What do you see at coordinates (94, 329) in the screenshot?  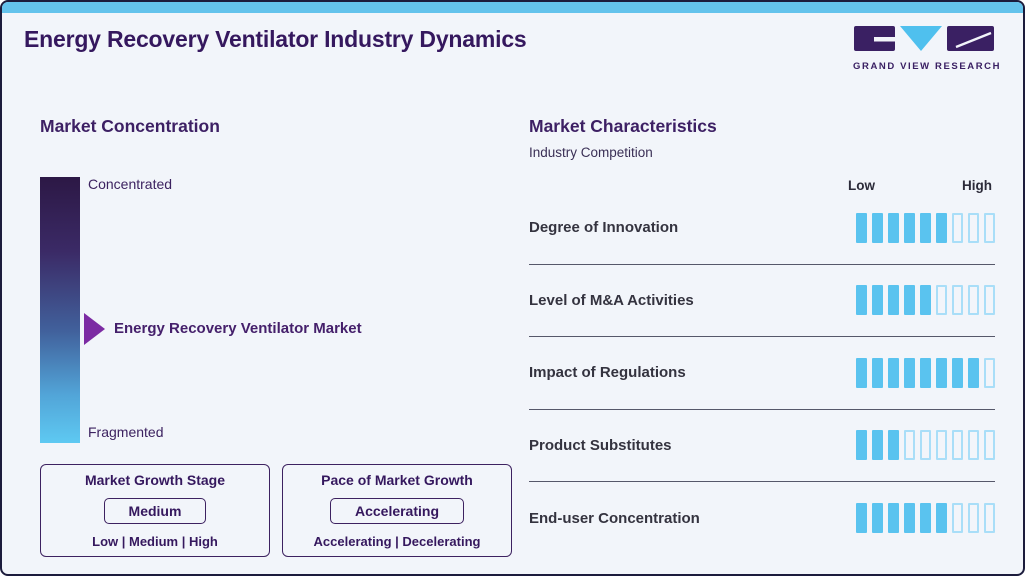 I see `market-pointer-arrow-icon` at bounding box center [94, 329].